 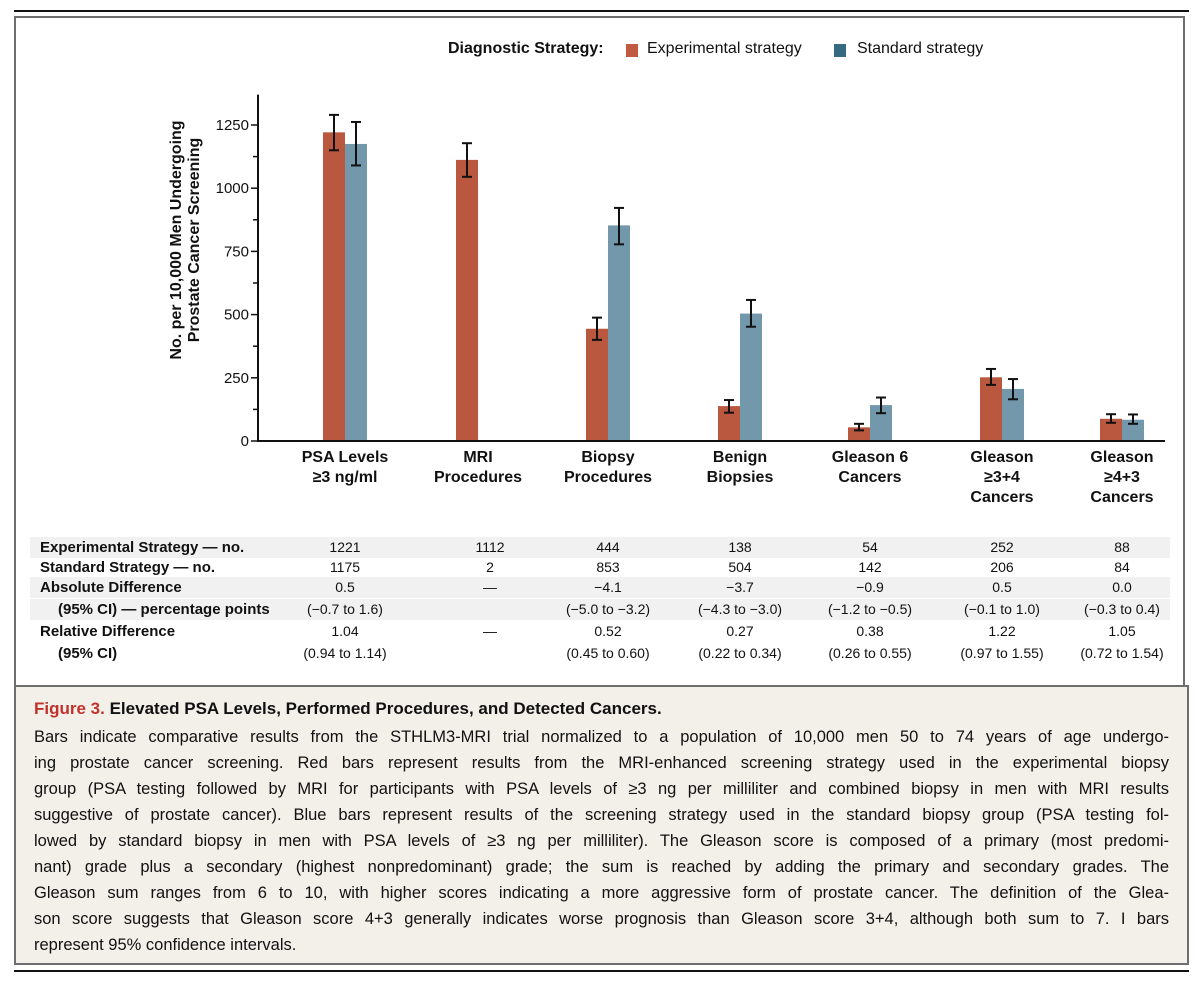 I want to click on table-cell: (−1.2 to −0.5), so click(x=870, y=609).